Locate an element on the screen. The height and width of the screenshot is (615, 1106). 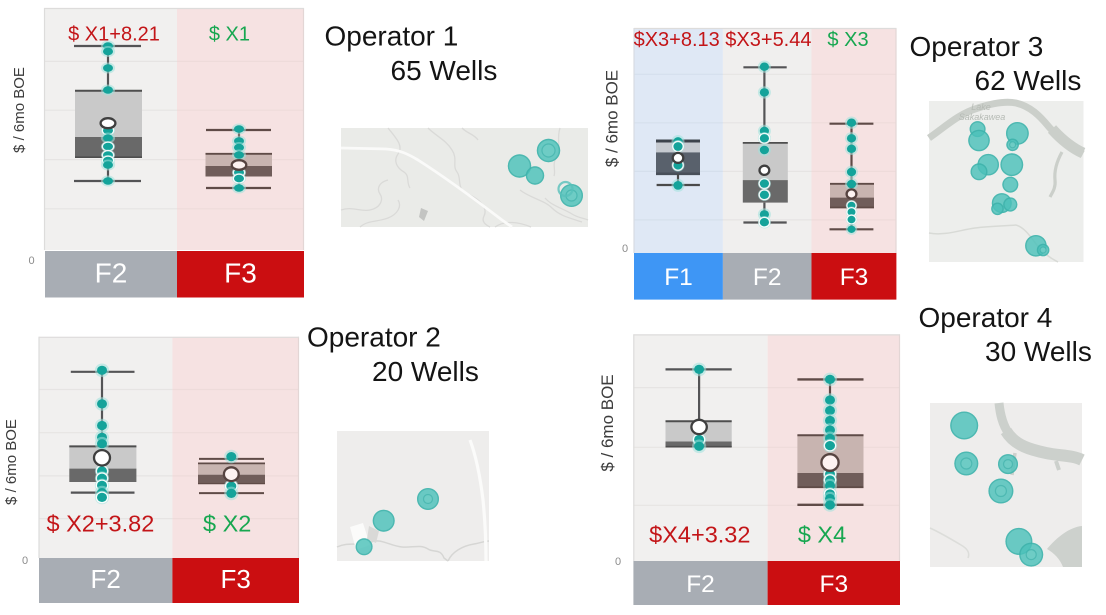
svg-text: $ X3 is located at coordinates (847, 40).